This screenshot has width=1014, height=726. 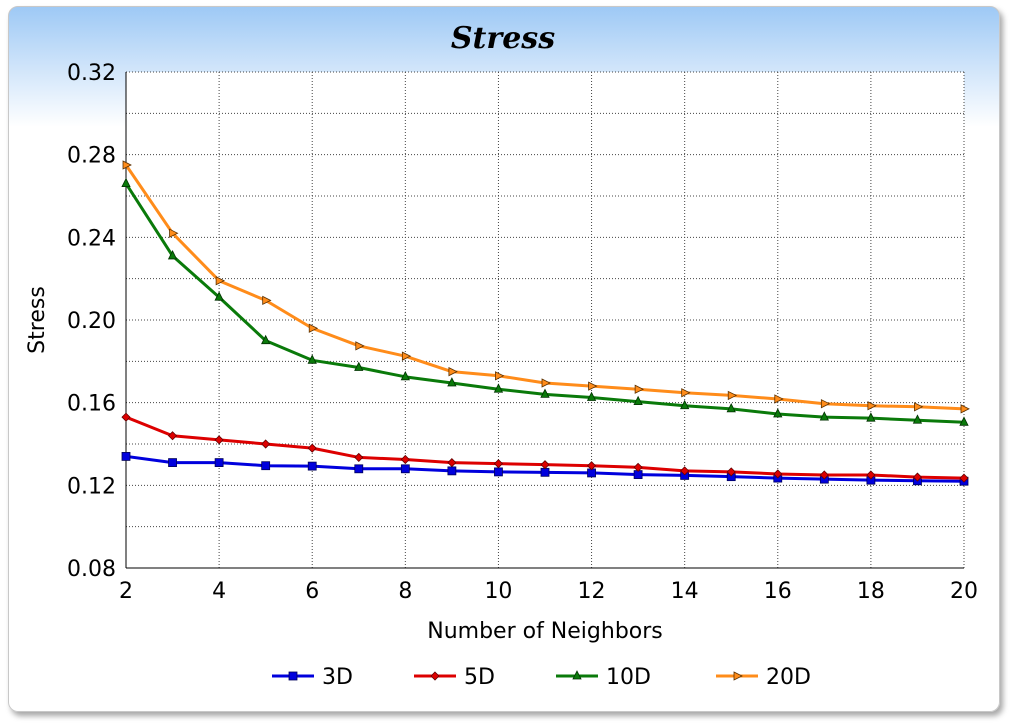 What do you see at coordinates (405, 591) in the screenshot?
I see `x-tick-label: 8` at bounding box center [405, 591].